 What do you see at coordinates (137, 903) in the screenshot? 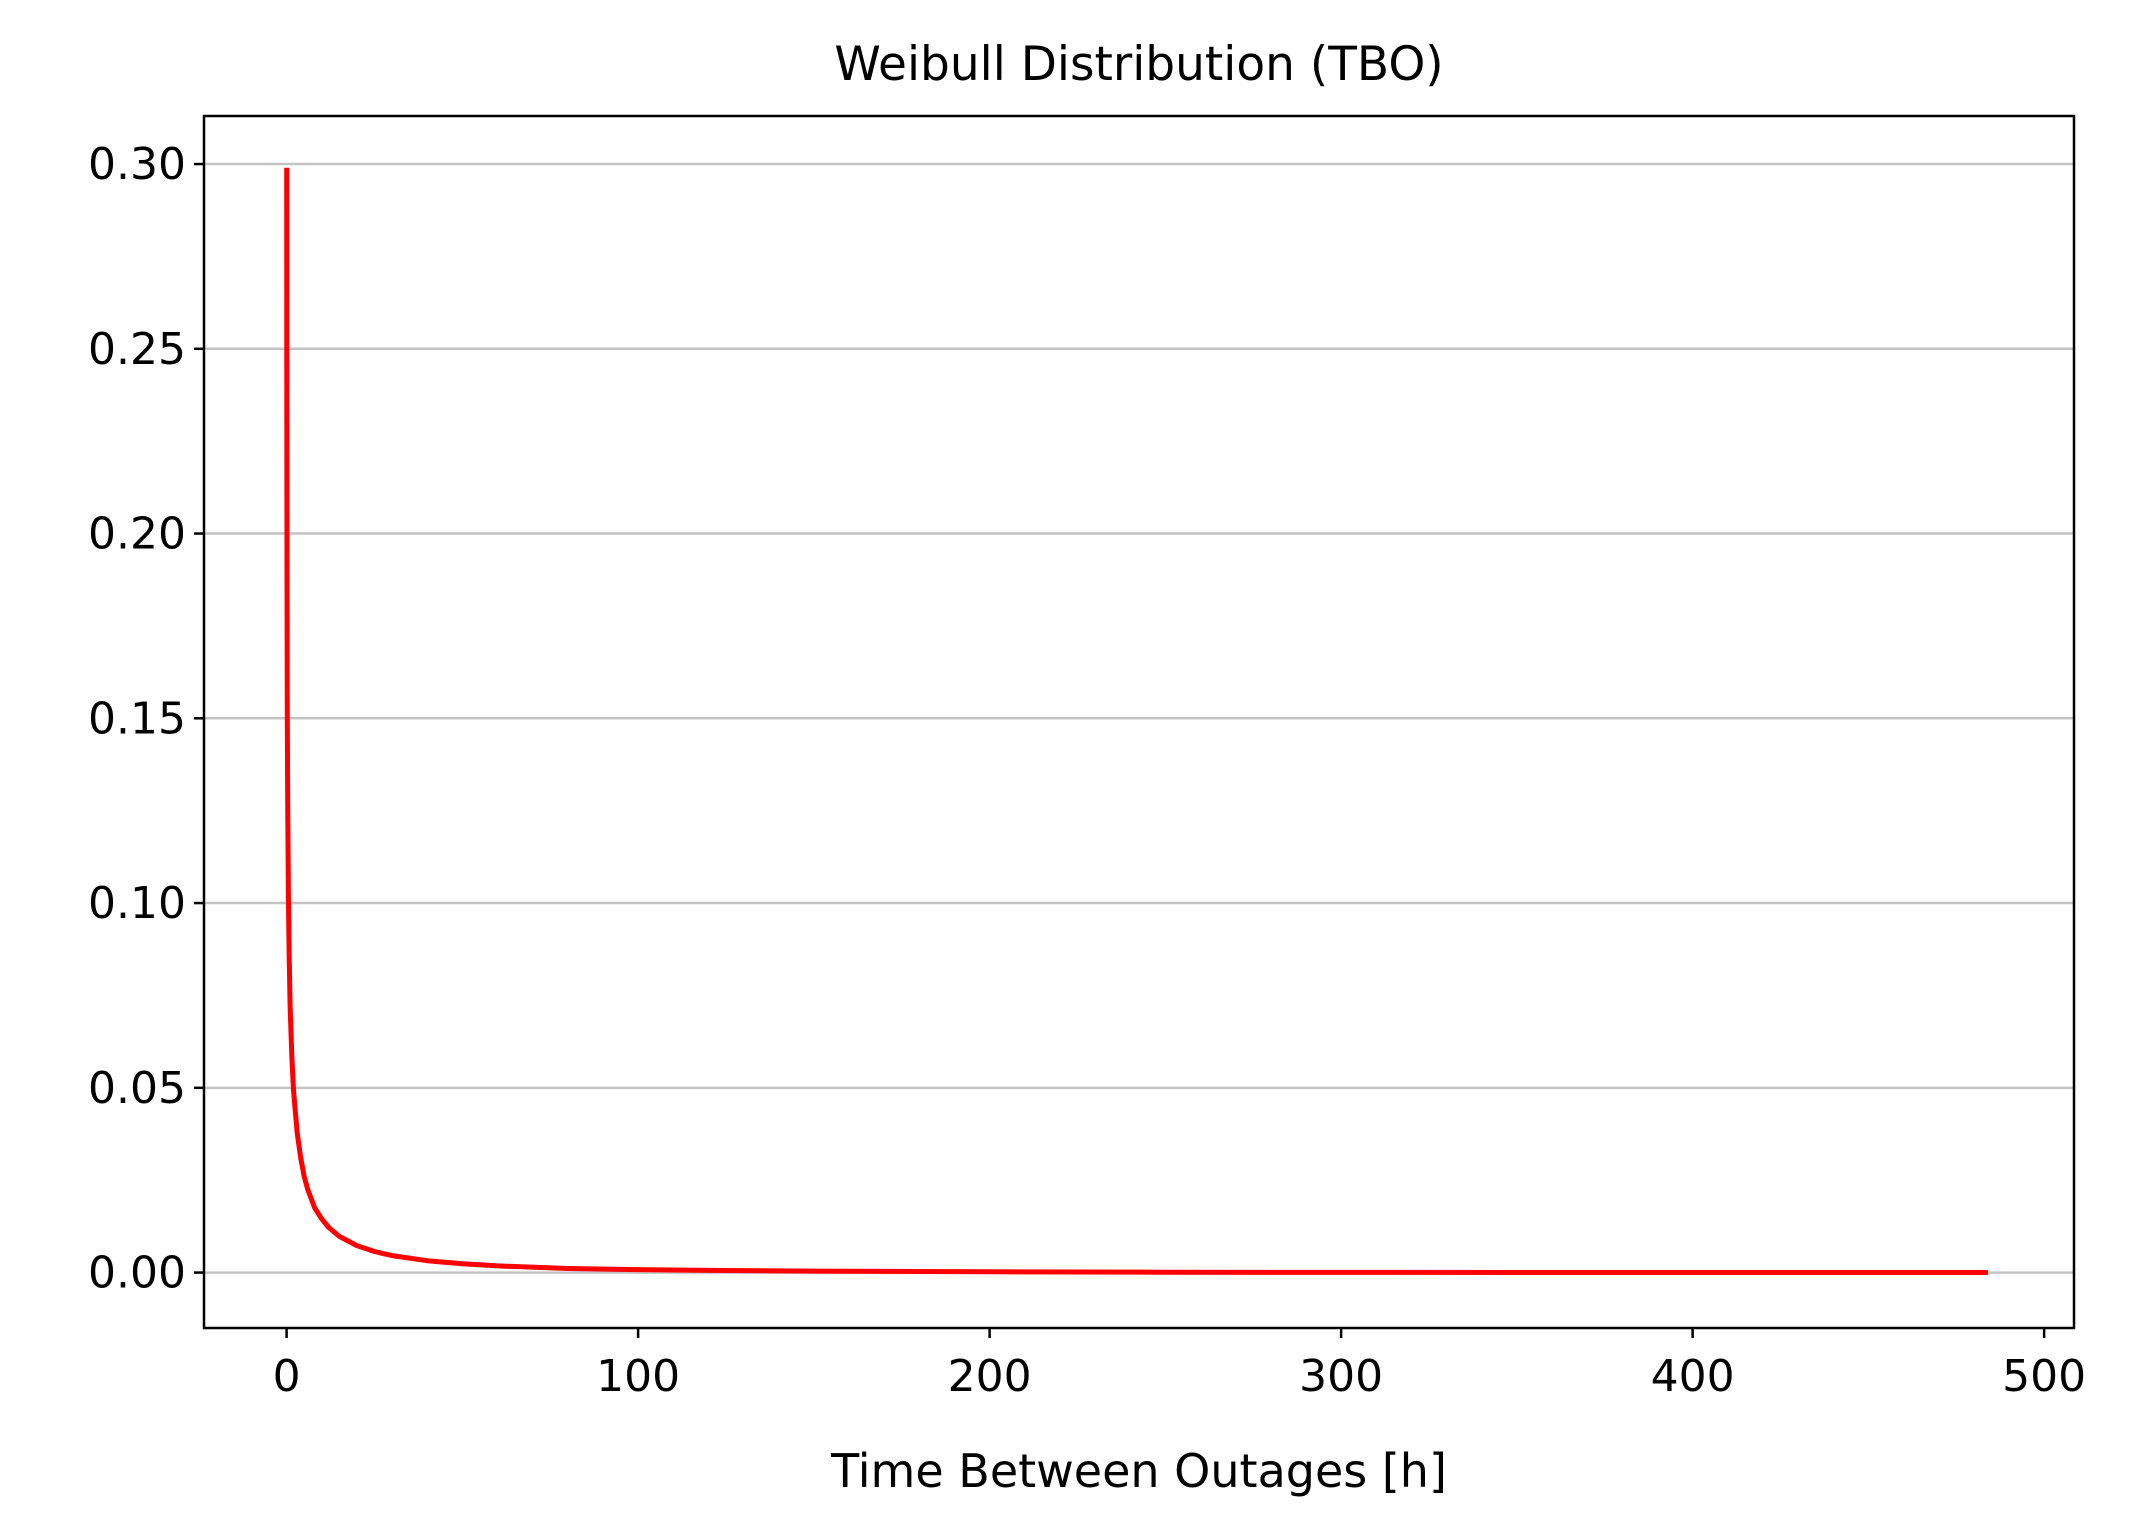
I see `y-tick-label: 0.10` at bounding box center [137, 903].